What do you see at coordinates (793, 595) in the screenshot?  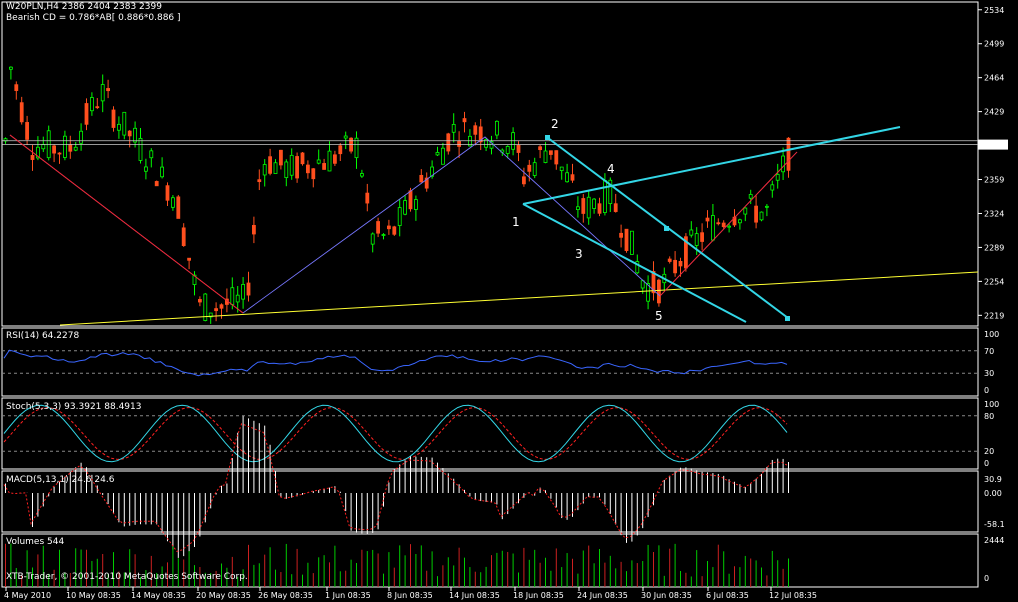 I see `x-tick-label: 12 Jul 08:35` at bounding box center [793, 595].